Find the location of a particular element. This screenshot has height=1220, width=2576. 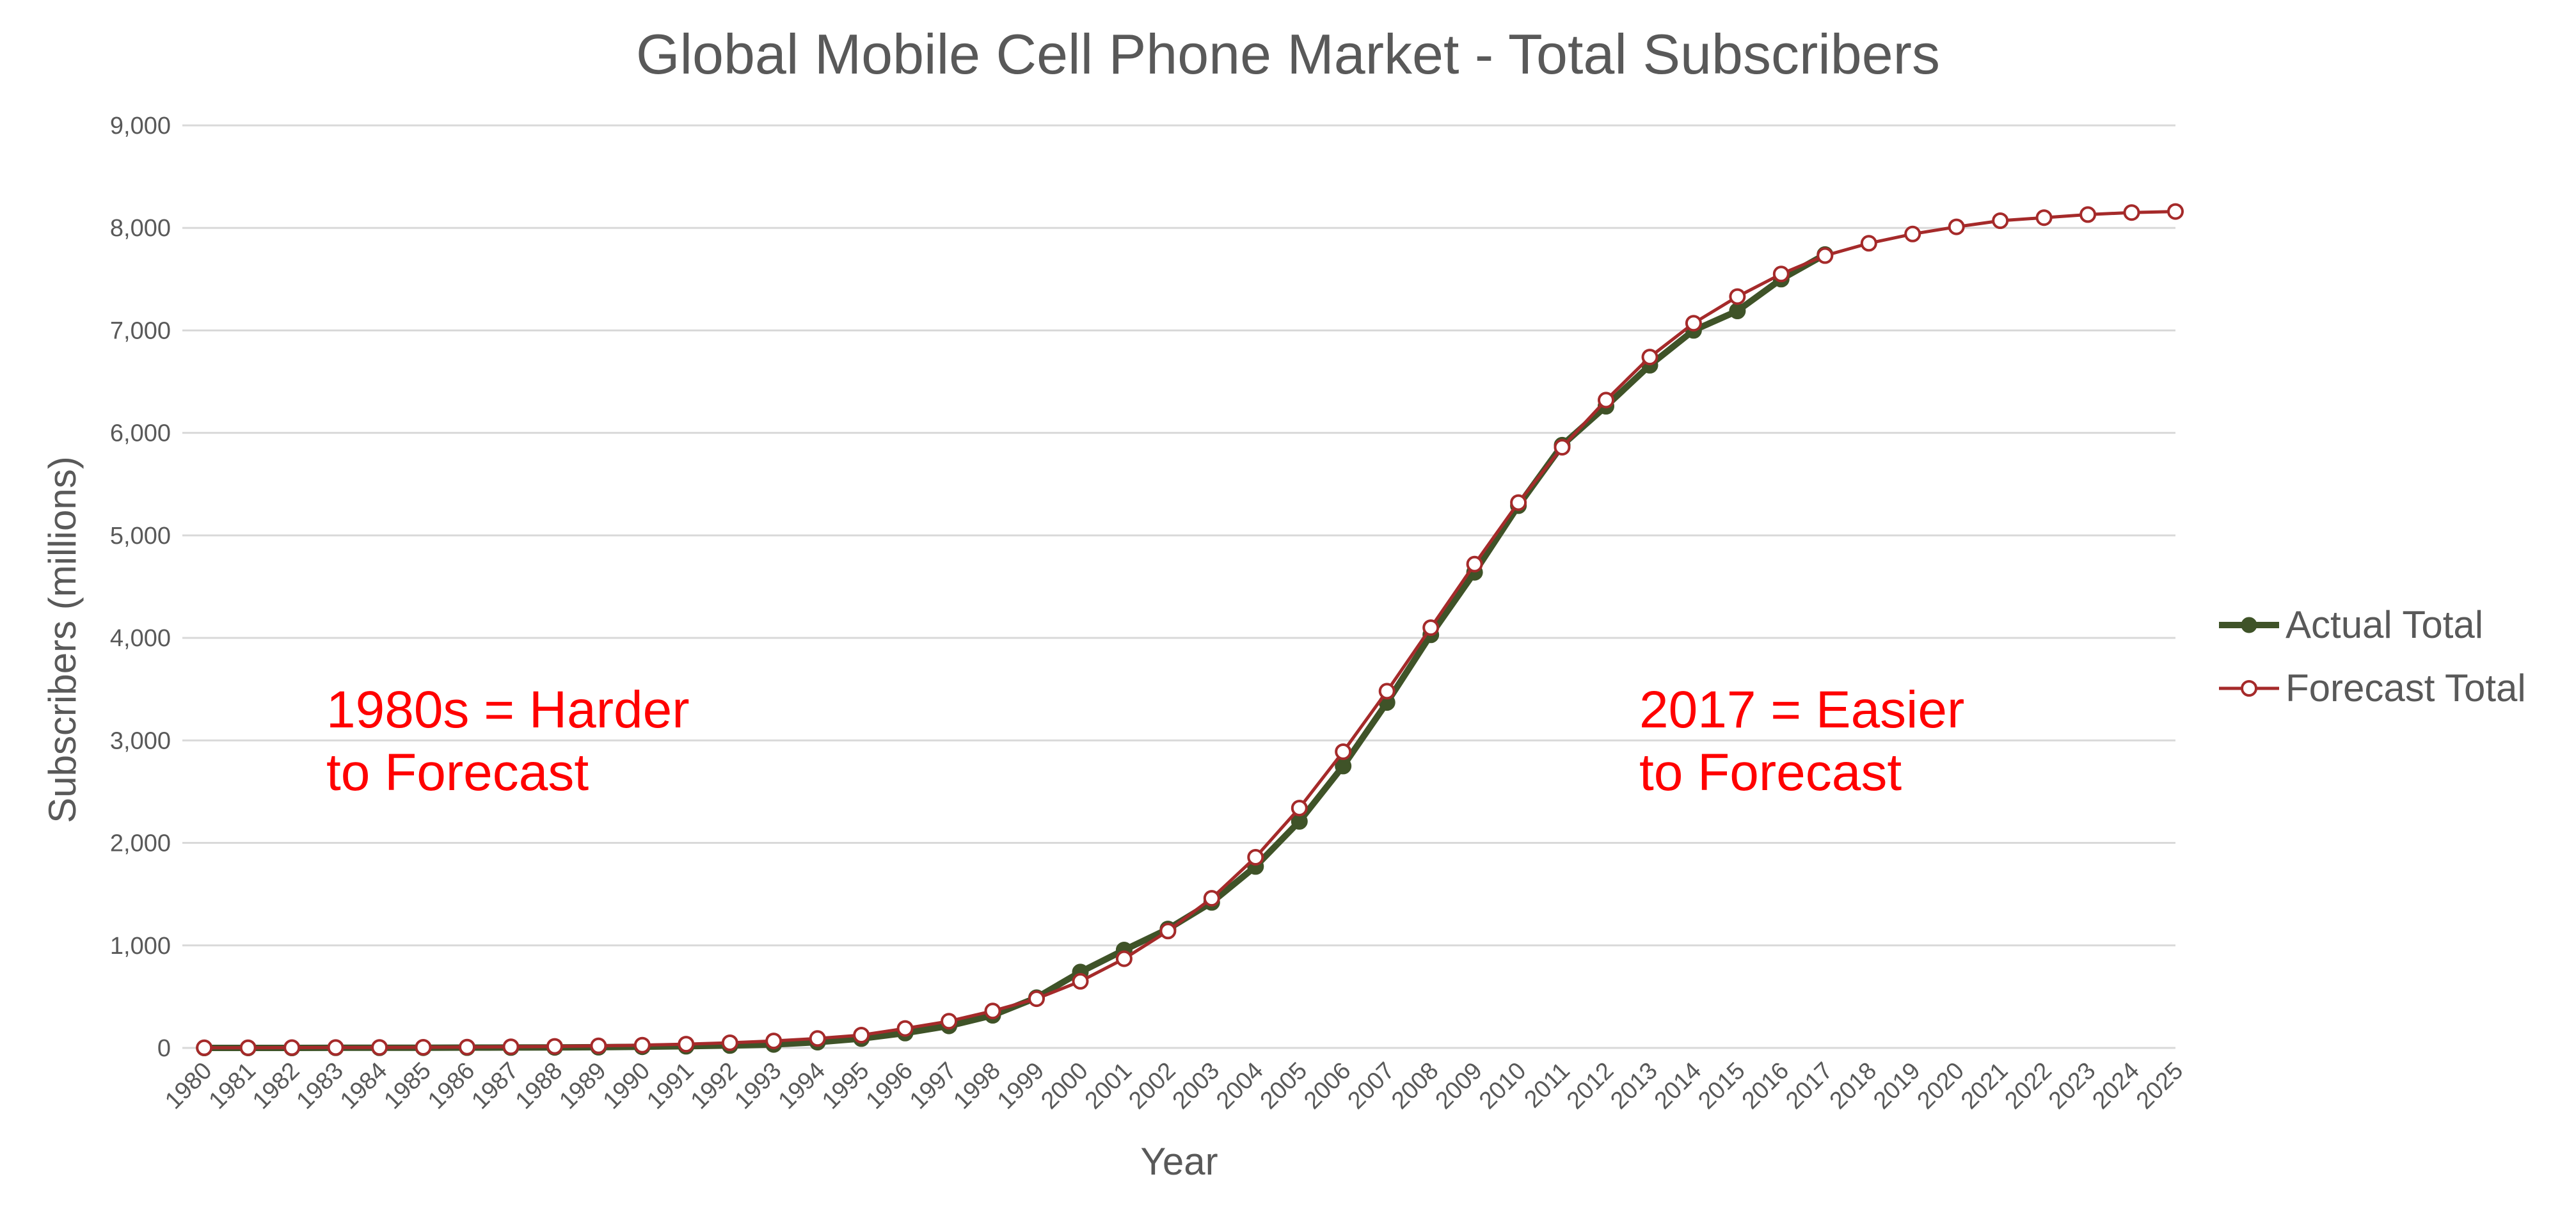

x-tick-label: 1987 is located at coordinates (495, 1086).